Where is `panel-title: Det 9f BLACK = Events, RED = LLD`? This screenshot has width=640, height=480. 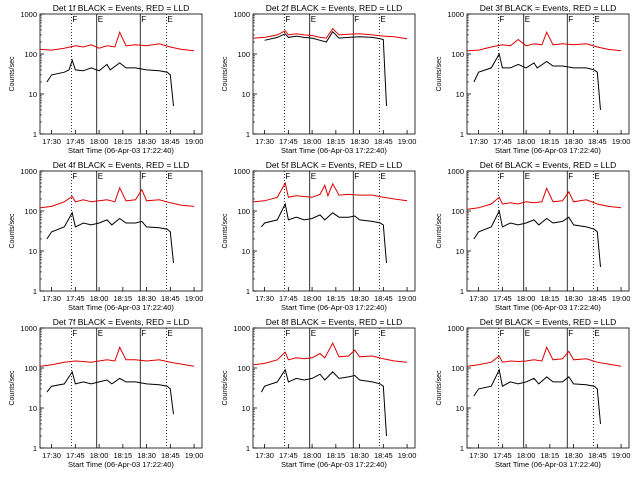
panel-title: Det 9f BLACK = Events, RED = LLD is located at coordinates (548, 322).